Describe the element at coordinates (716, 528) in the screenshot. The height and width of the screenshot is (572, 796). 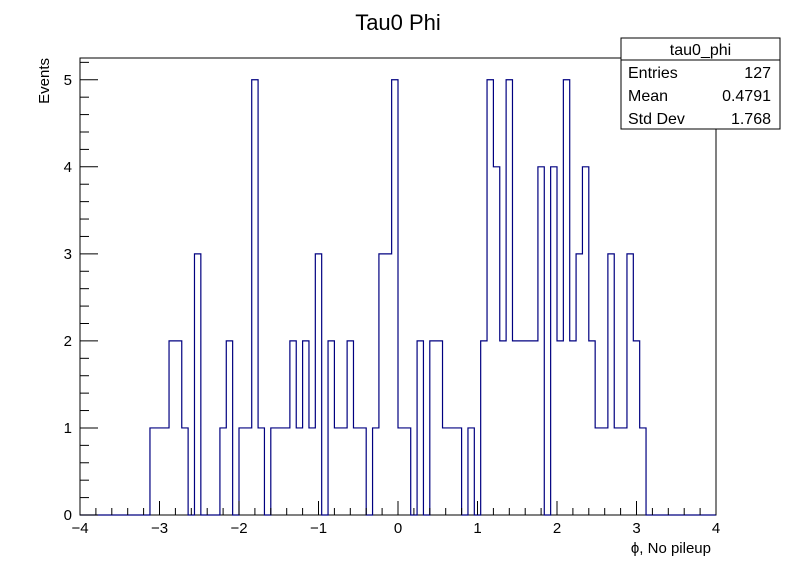
I see `x-tick-label: 4` at that location.